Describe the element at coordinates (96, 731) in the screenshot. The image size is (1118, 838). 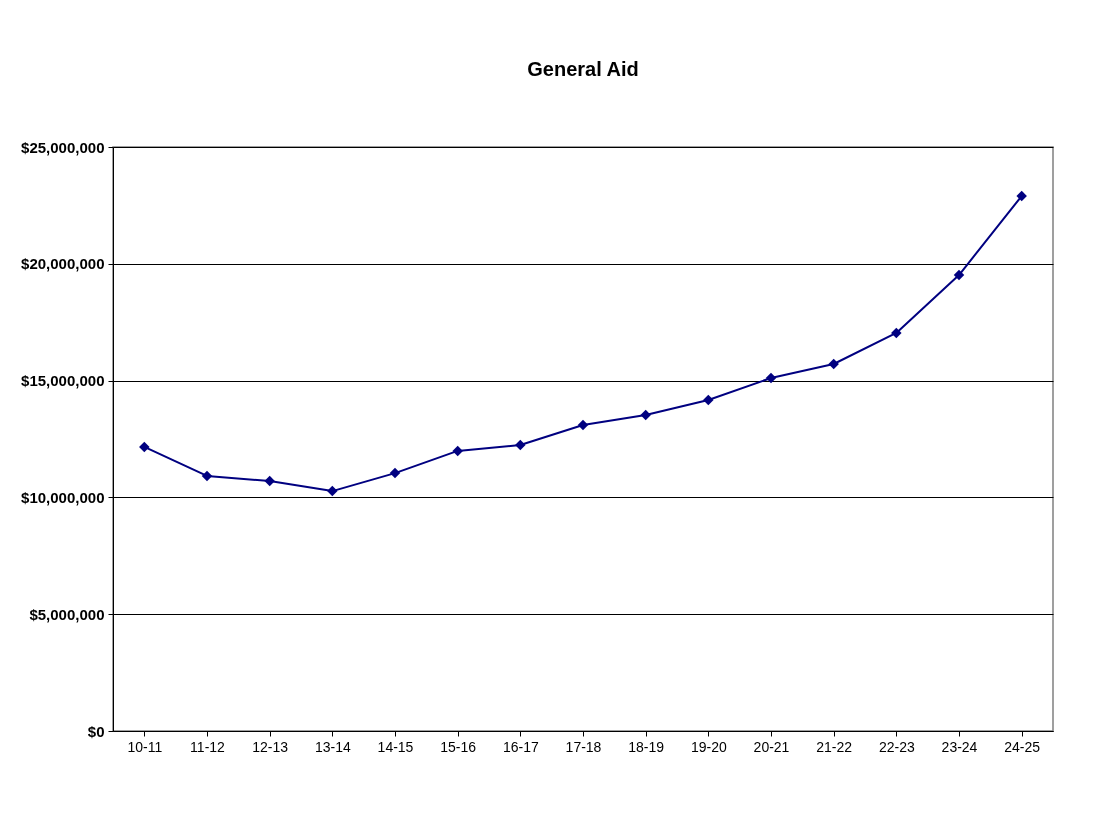
I see `y-tick-label: $0` at that location.